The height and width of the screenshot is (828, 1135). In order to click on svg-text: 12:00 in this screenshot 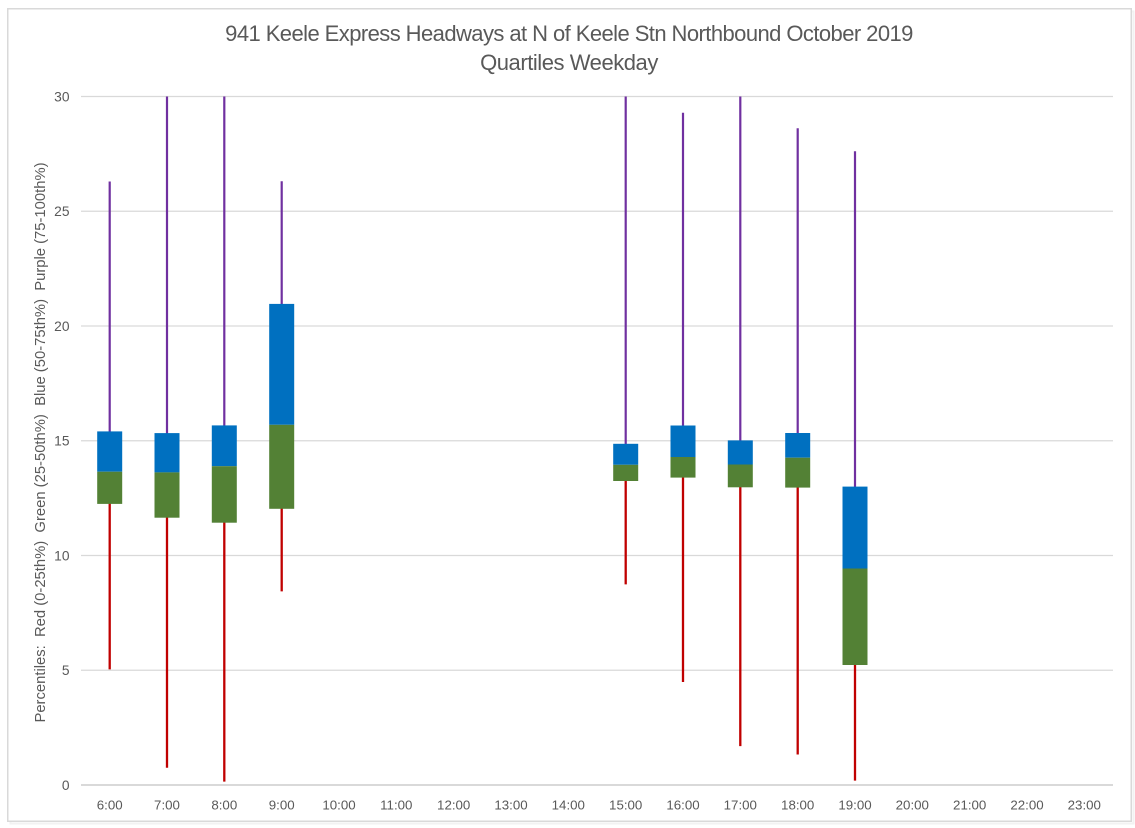, I will do `click(453, 804)`.